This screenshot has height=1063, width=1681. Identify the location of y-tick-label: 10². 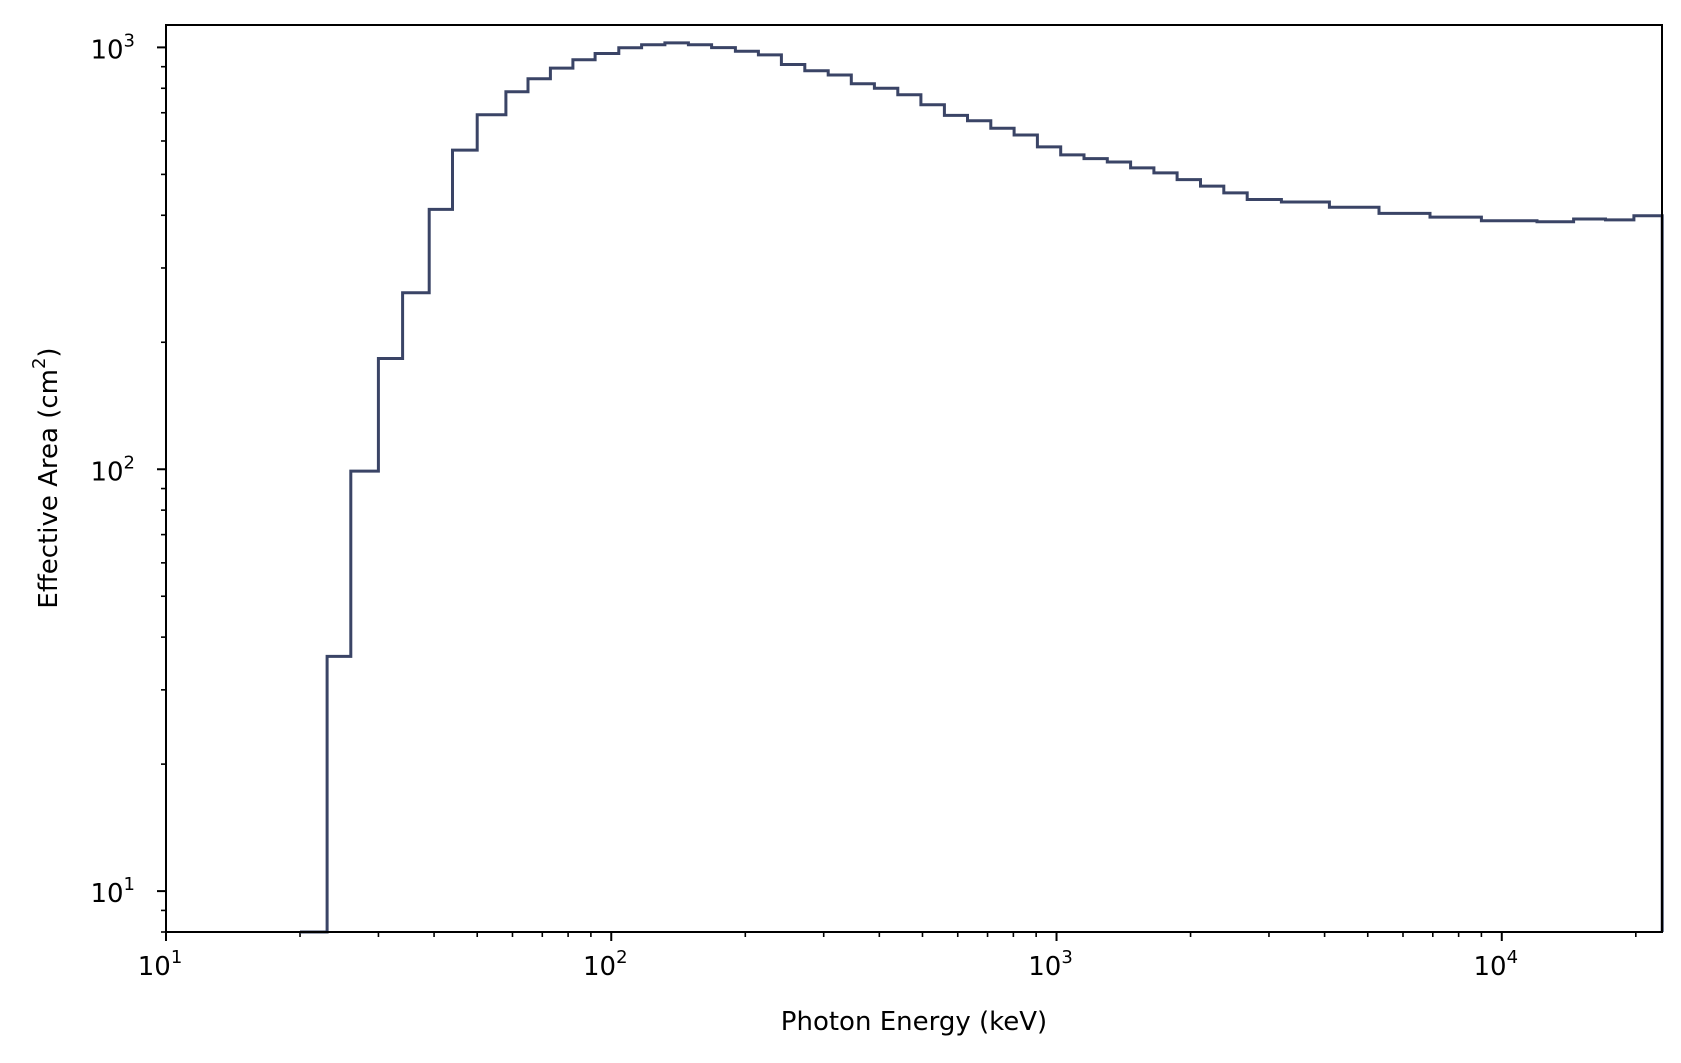
(112, 469).